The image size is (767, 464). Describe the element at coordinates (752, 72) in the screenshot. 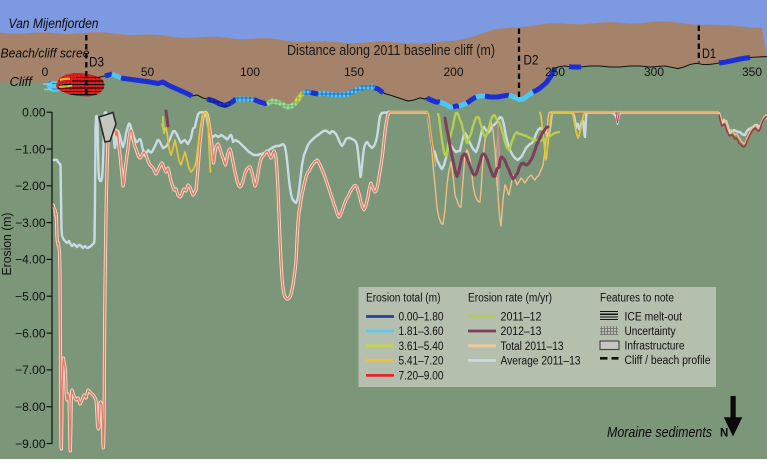

I see `svg-text: 350` at that location.